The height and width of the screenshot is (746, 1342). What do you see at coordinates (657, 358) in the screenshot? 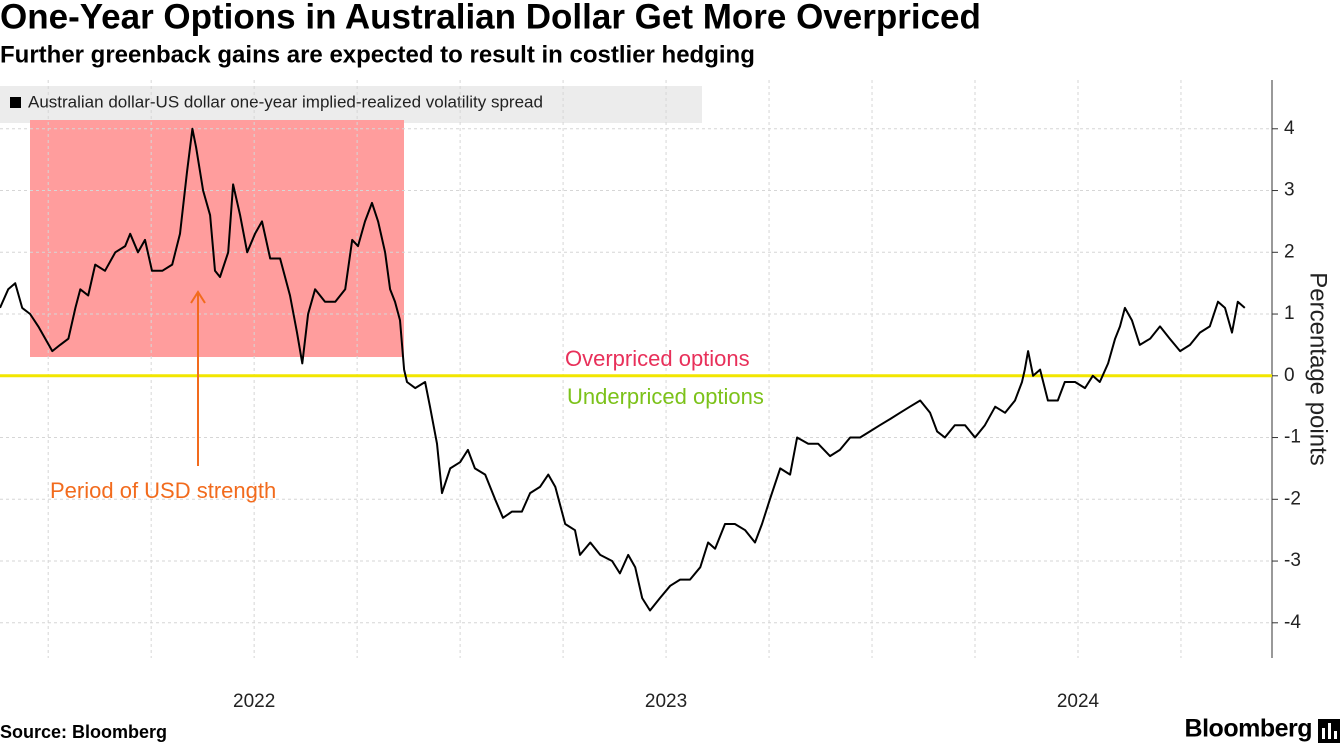
I see `annotation: Overpriced options` at bounding box center [657, 358].